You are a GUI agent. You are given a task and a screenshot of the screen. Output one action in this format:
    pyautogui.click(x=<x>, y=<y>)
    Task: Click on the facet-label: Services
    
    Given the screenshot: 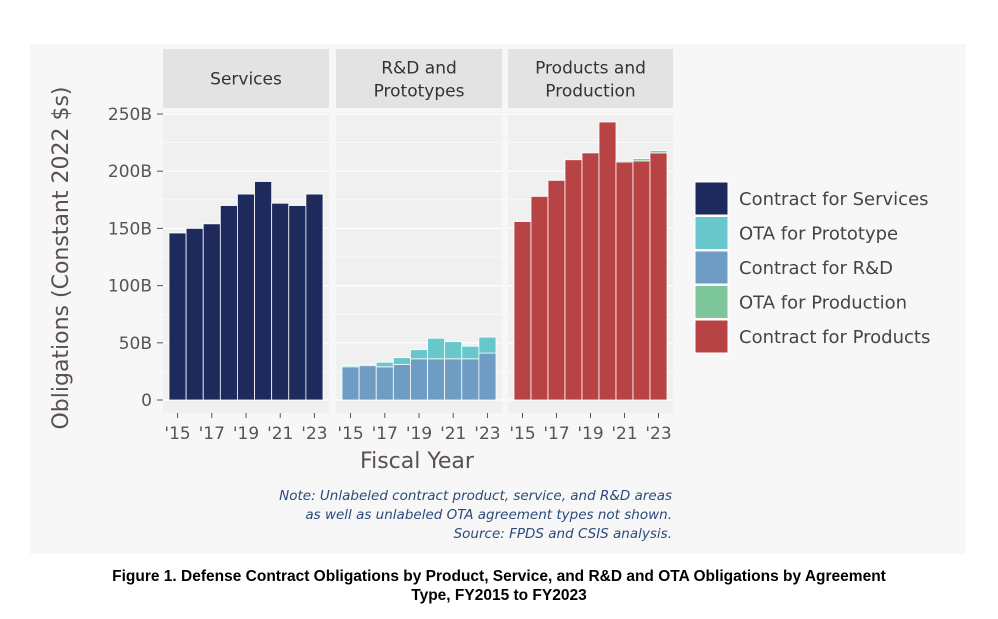 What is the action you would take?
    pyautogui.click(x=246, y=80)
    